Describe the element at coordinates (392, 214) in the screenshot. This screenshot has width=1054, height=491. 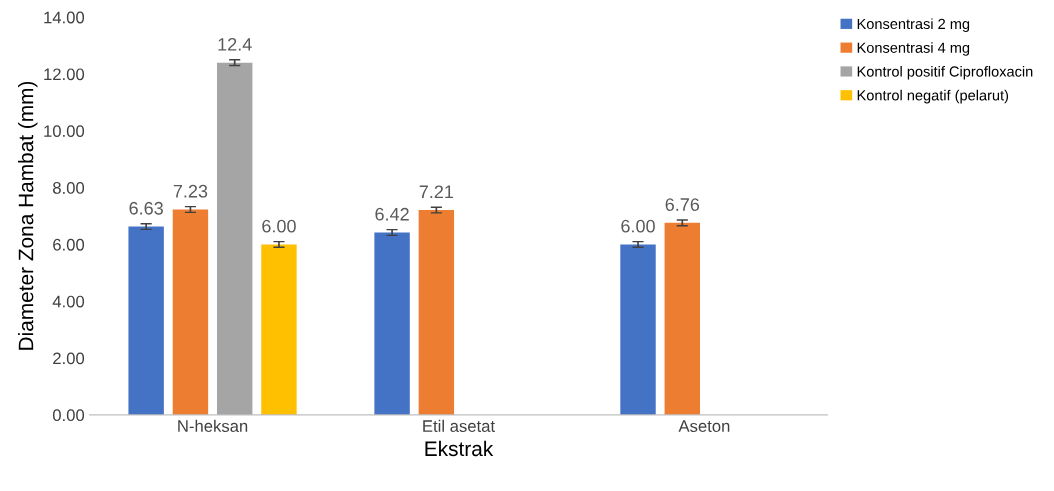
I see `data-label: 6.42` at that location.